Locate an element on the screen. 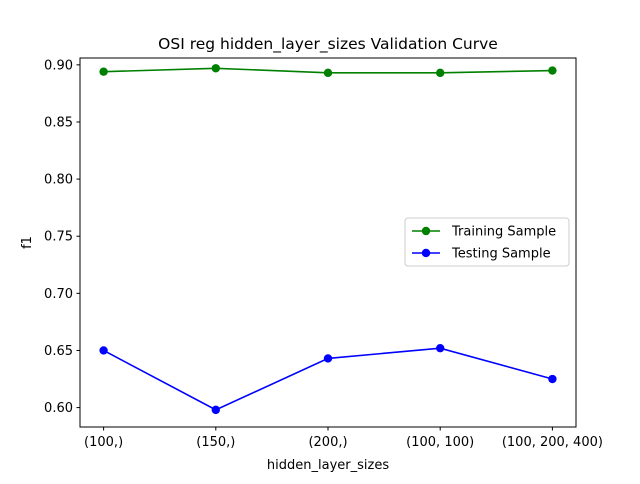 Image resolution: width=640 pixels, height=484 pixels. legend-box is located at coordinates (487, 242).